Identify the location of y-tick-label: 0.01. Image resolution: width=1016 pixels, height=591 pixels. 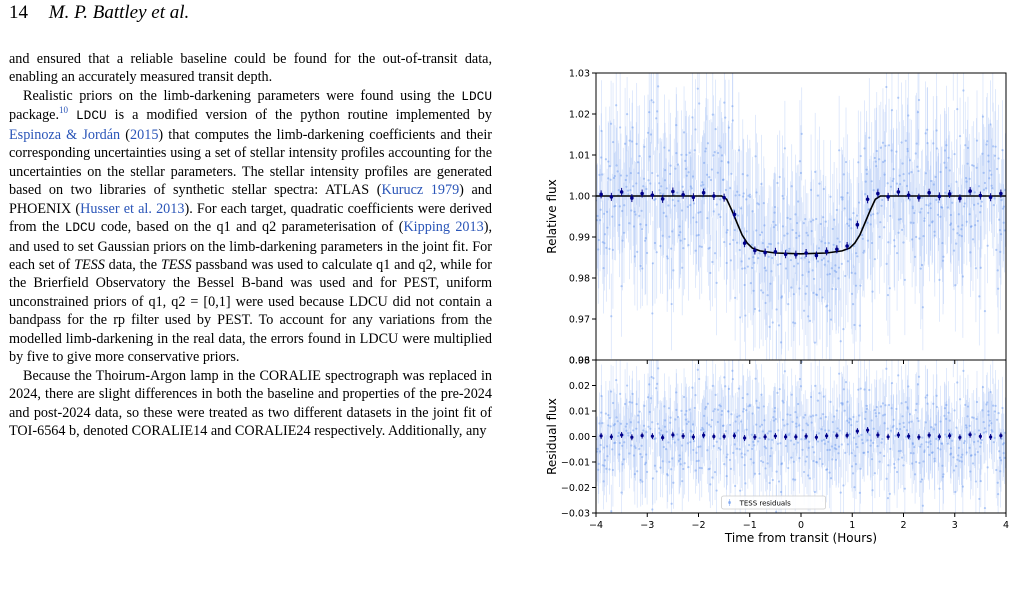
(579, 412).